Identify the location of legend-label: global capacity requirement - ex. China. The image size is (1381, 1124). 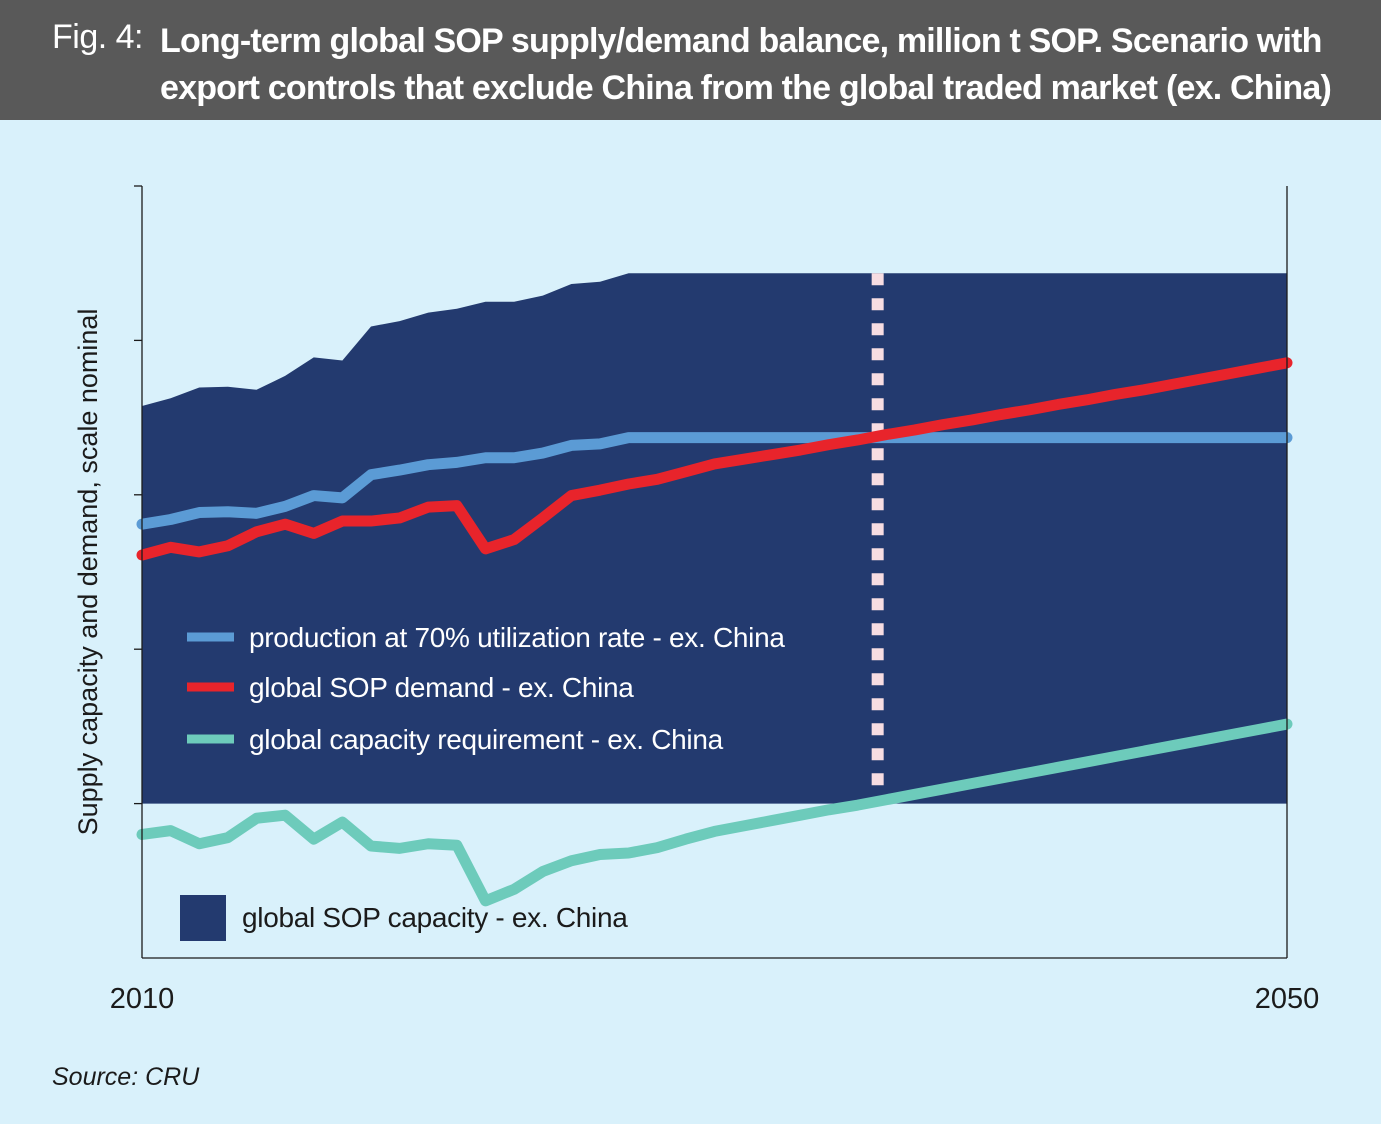
(486, 739).